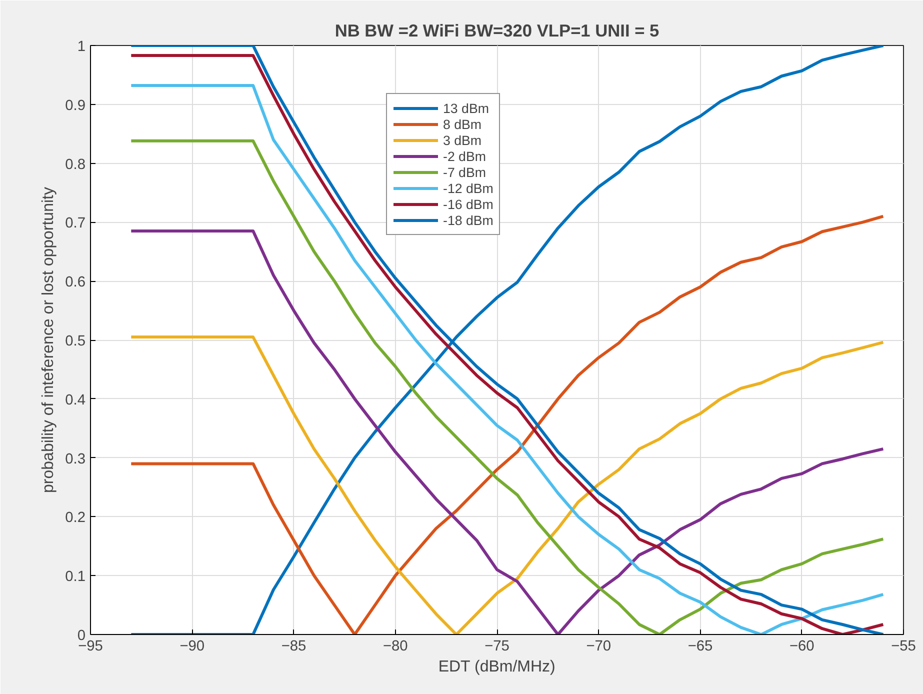  What do you see at coordinates (466, 108) in the screenshot?
I see `legend-label: 13 dBm` at bounding box center [466, 108].